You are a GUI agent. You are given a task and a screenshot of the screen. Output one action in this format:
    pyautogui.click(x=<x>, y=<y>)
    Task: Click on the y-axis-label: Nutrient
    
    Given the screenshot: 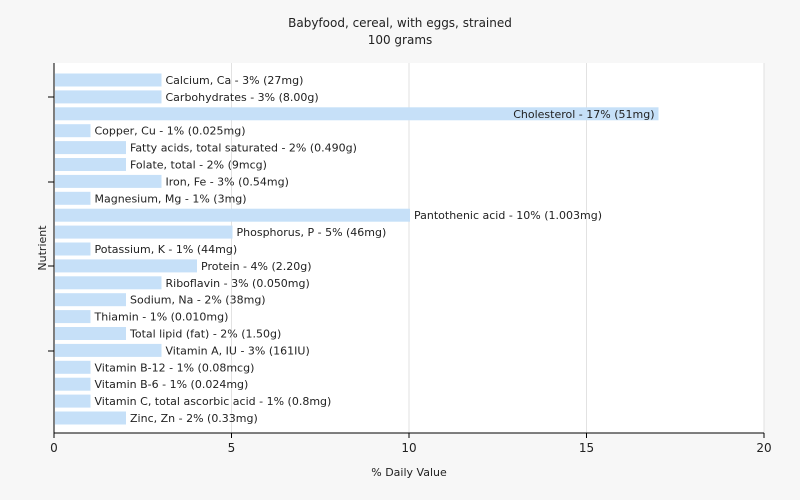 What is the action you would take?
    pyautogui.click(x=42, y=248)
    